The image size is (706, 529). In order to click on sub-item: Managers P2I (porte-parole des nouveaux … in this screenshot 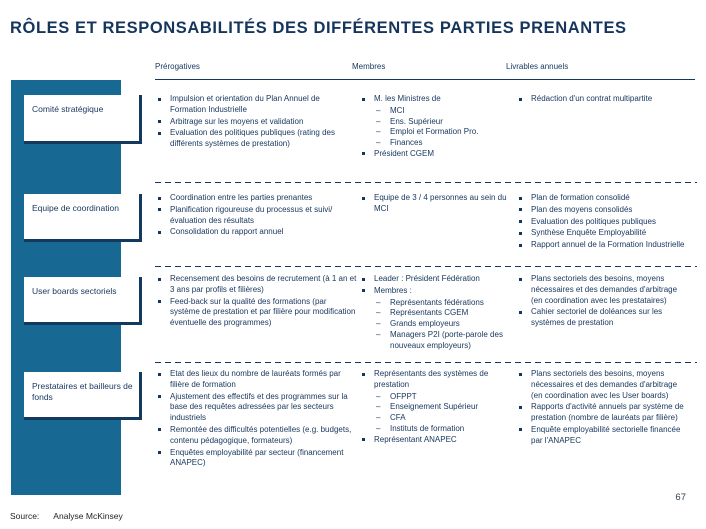, I will do `click(435, 341)`.